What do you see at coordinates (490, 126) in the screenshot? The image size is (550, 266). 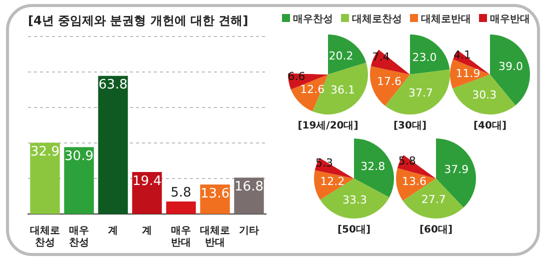 I see `text: [40대]` at bounding box center [490, 126].